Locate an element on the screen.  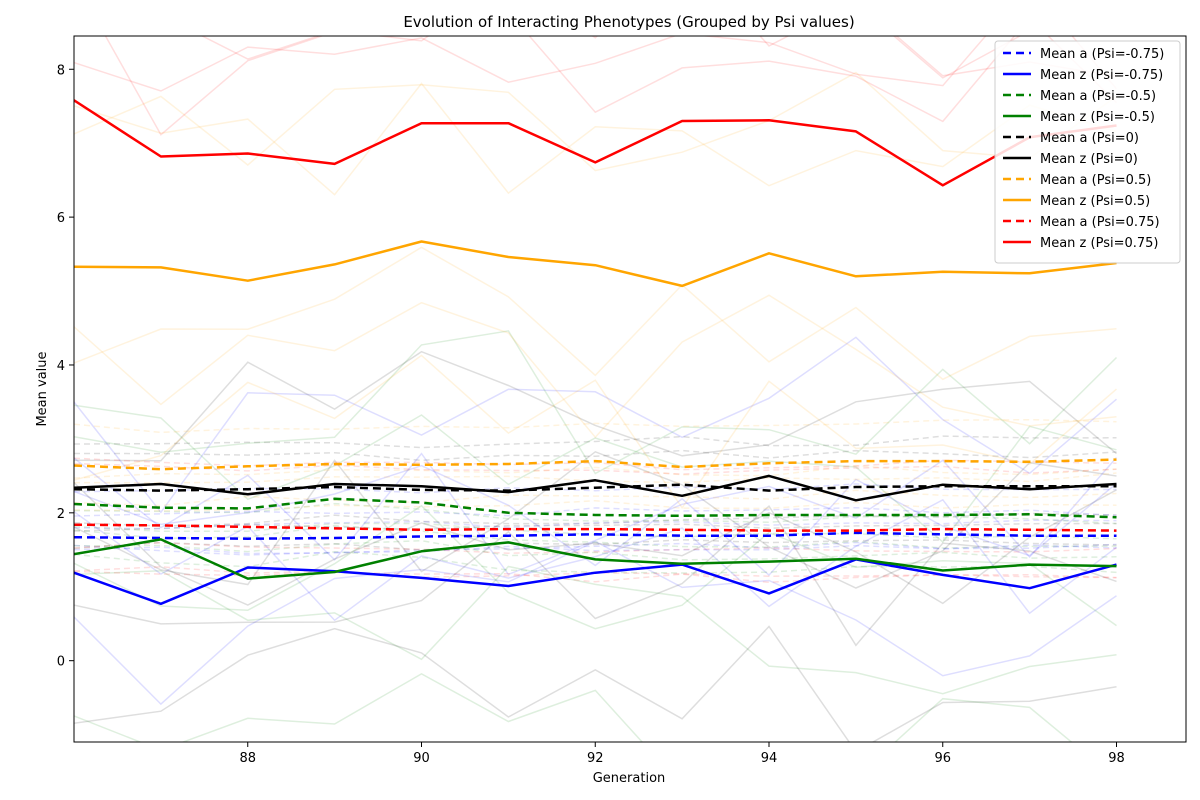
x-tick-label: 94 is located at coordinates (769, 758).